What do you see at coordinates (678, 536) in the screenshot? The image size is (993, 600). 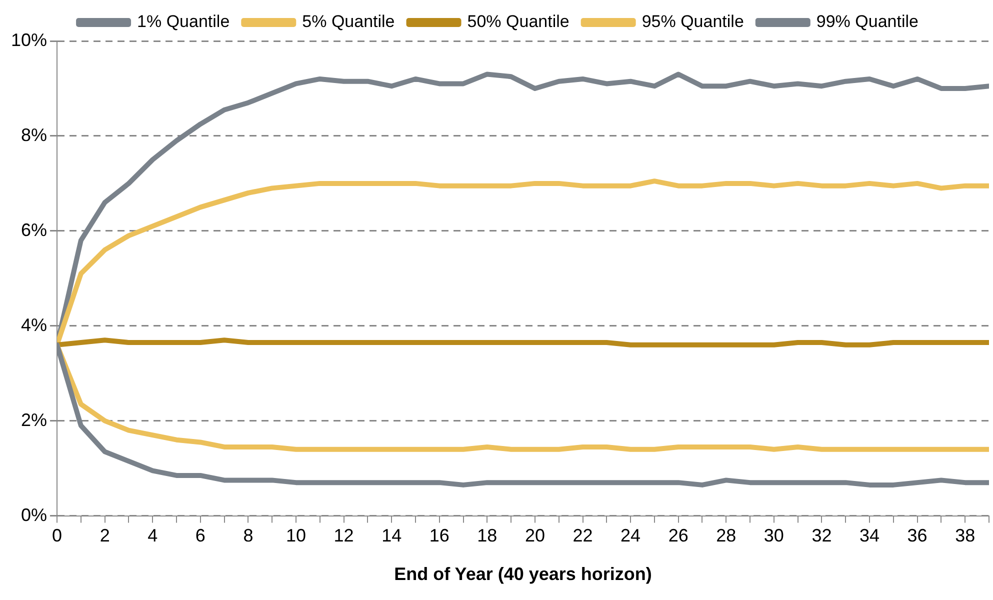 I see `x-tick-label: 26` at bounding box center [678, 536].